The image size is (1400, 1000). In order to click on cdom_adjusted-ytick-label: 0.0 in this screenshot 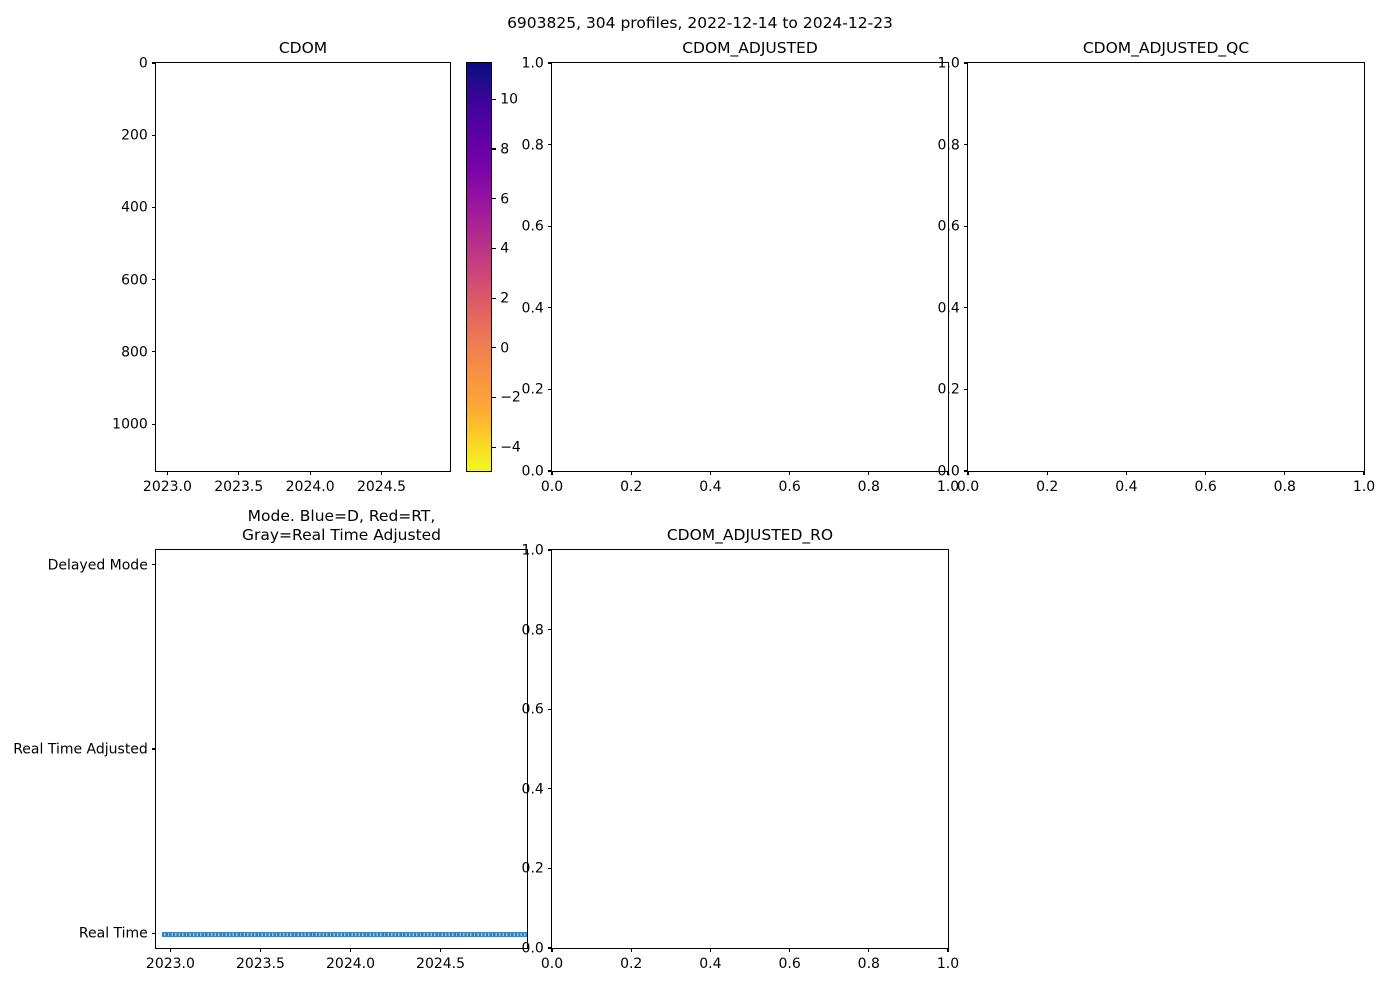, I will do `click(532, 471)`.